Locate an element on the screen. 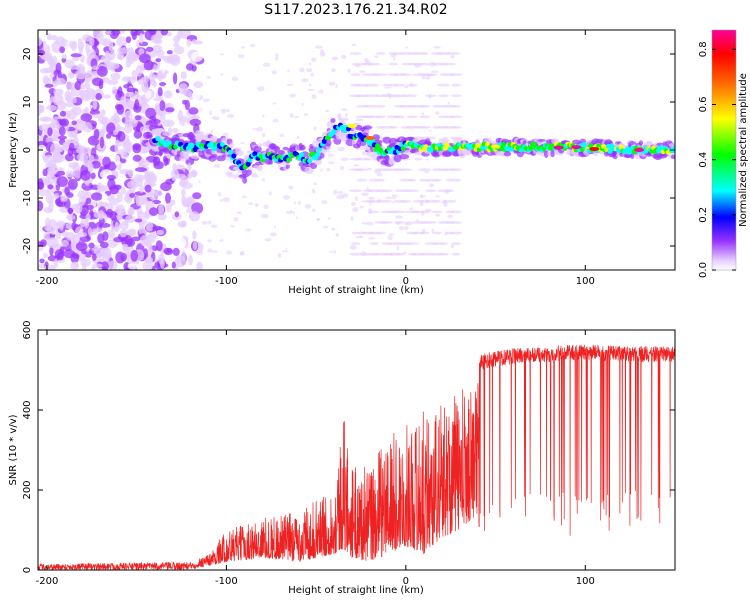 The image size is (750, 600). colorbar-ticks: 0.0 0.2 0.4 0.6 0.8 is located at coordinates (717, 159).